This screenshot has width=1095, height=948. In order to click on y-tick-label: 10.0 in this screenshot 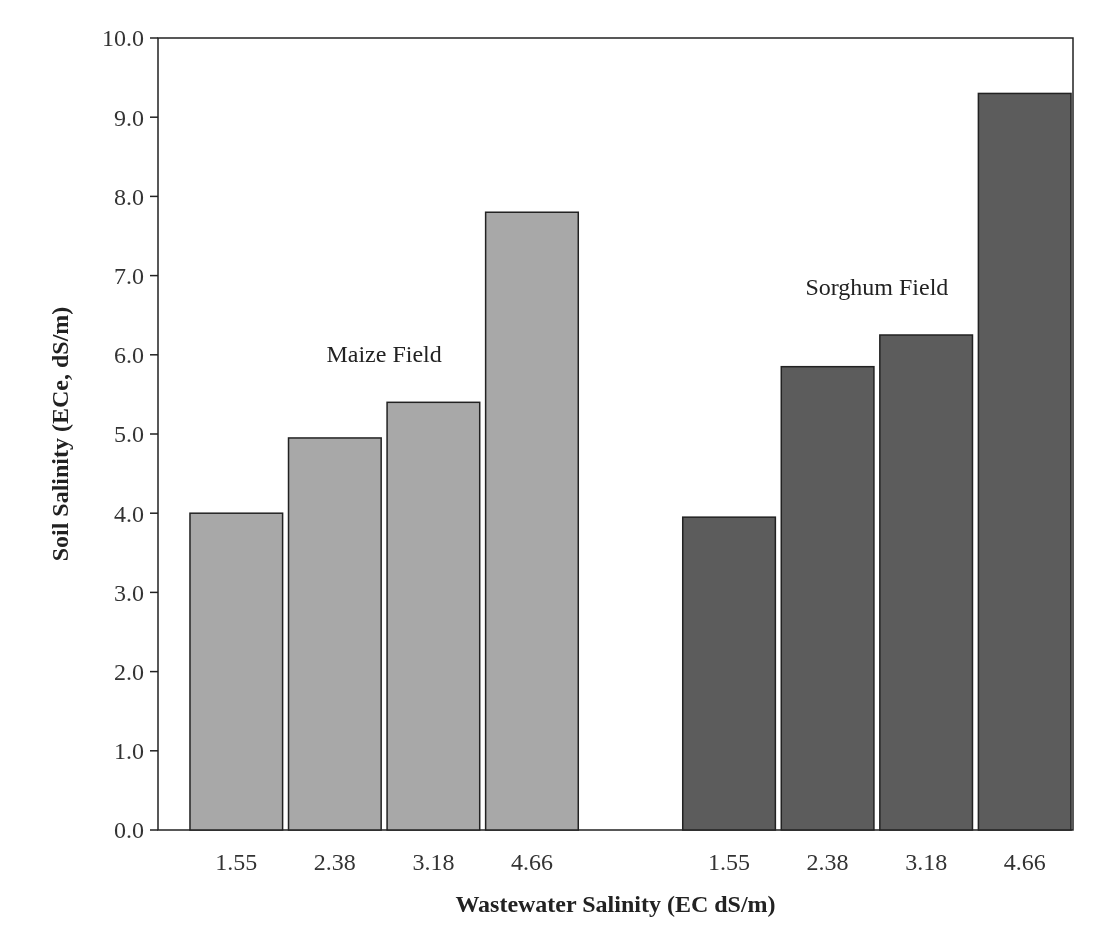, I will do `click(123, 38)`.